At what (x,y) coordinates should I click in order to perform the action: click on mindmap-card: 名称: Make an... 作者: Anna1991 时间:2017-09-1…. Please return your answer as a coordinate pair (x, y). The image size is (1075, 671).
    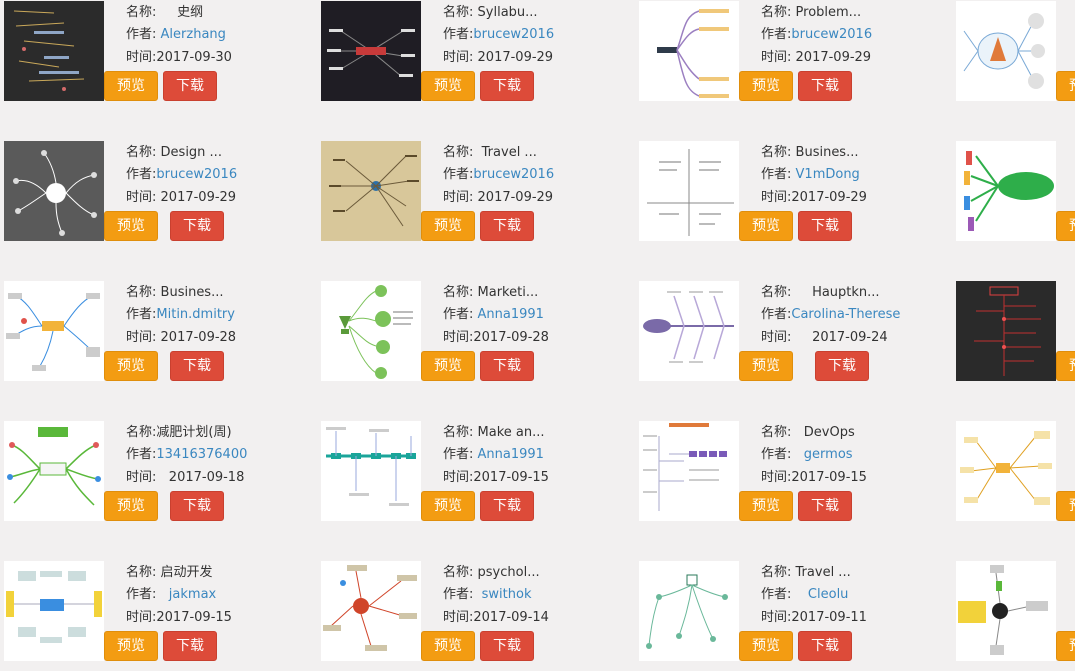
    Looking at the image, I should click on (471, 476).